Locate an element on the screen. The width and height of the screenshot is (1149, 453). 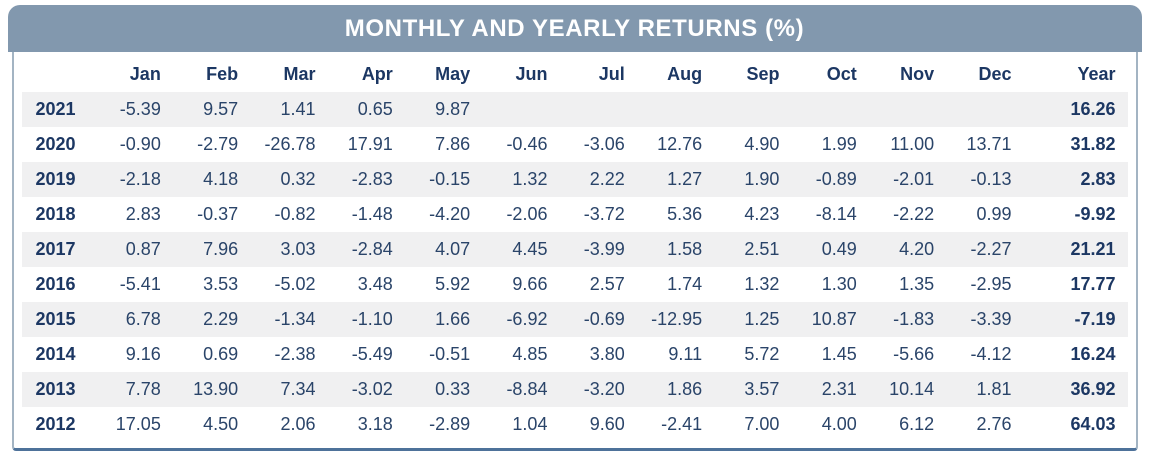
cell-2021-jul is located at coordinates (597, 109).